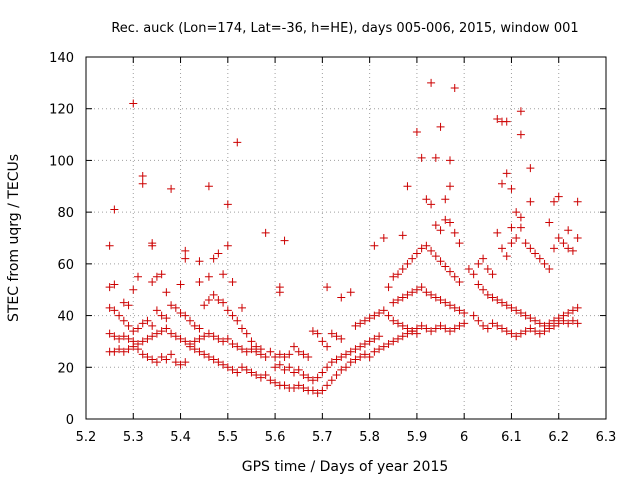 This screenshot has height=484, width=640. What do you see at coordinates (464, 437) in the screenshot?
I see `x-tick-label: 6` at bounding box center [464, 437].